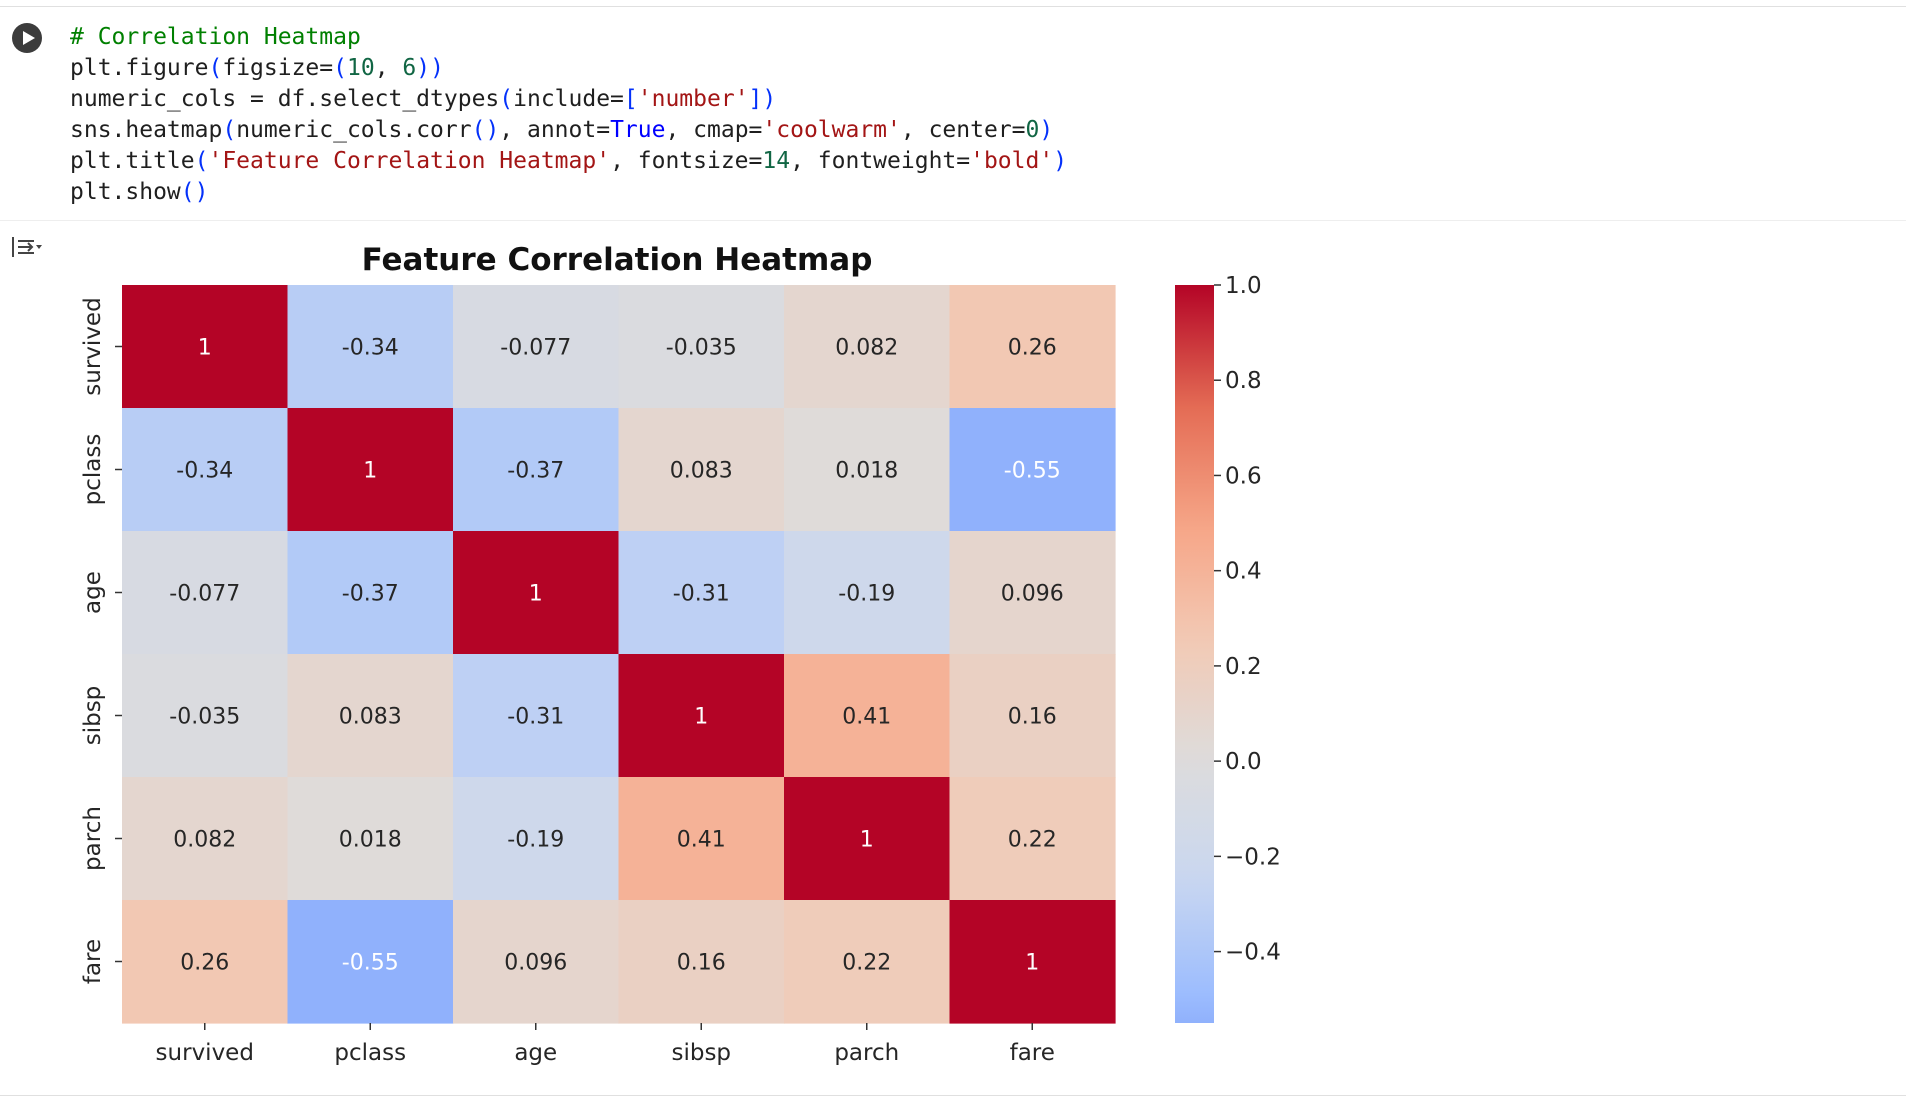 The height and width of the screenshot is (1104, 1906). I want to click on cell-annotation: -0.035, so click(701, 348).